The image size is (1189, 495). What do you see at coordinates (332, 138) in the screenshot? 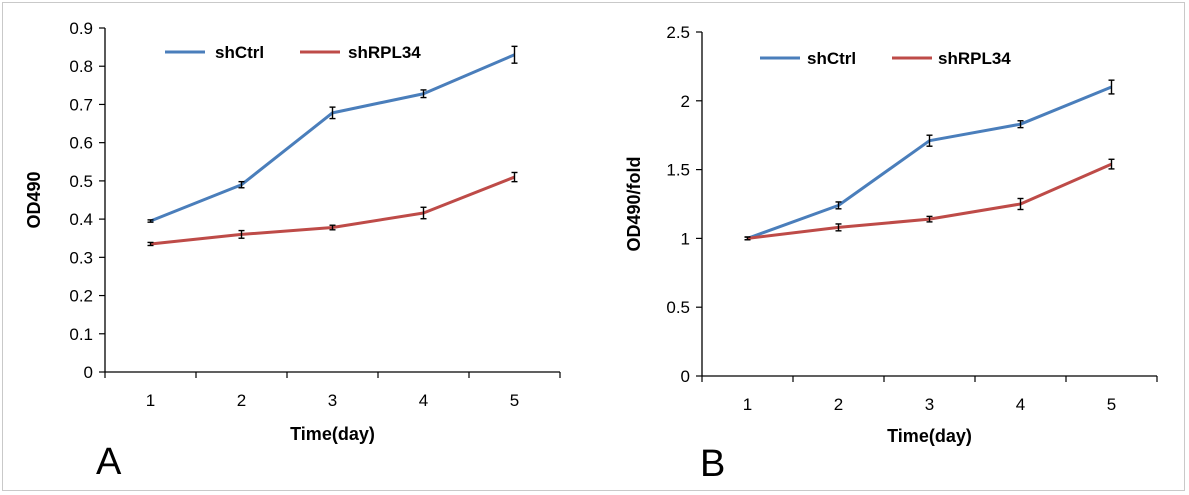
I see `series-line-shCtrl` at bounding box center [332, 138].